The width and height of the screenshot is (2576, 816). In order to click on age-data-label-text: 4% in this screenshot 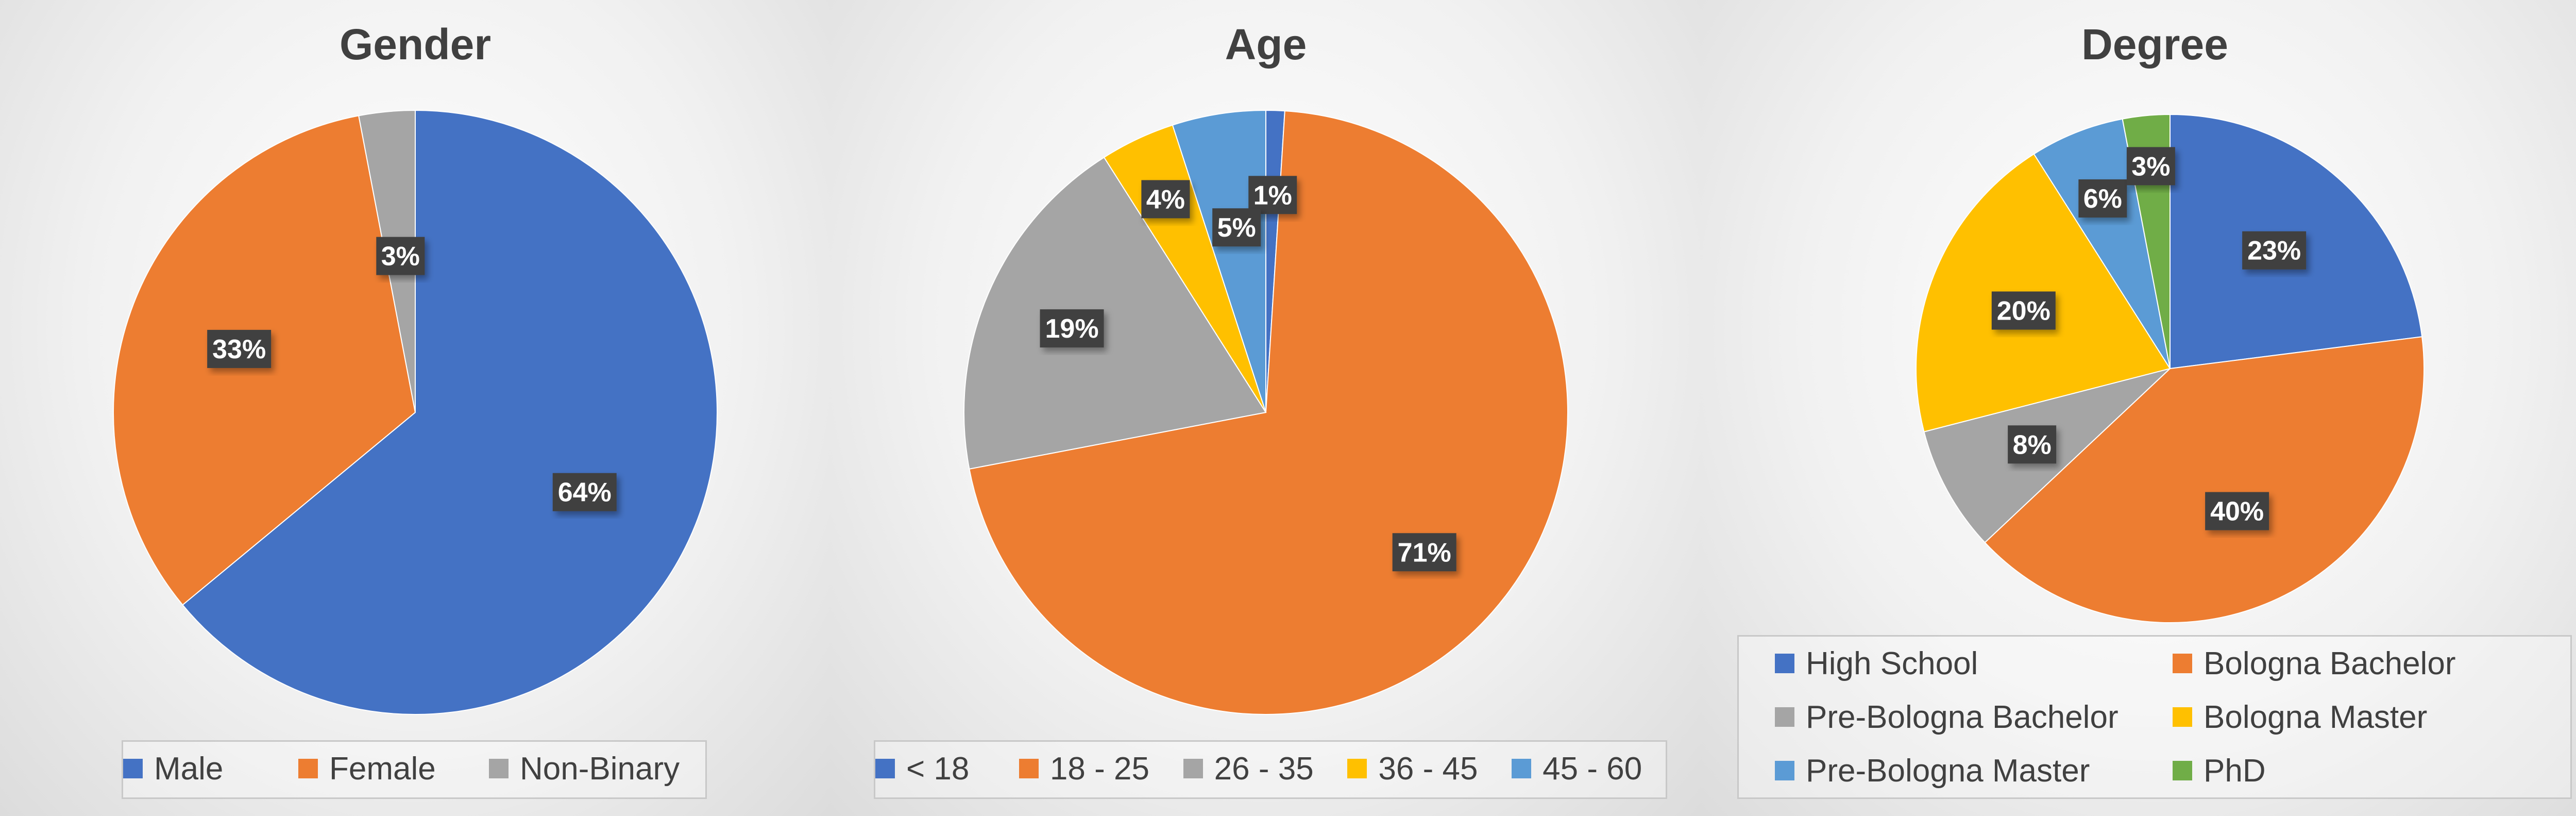, I will do `click(1165, 199)`.